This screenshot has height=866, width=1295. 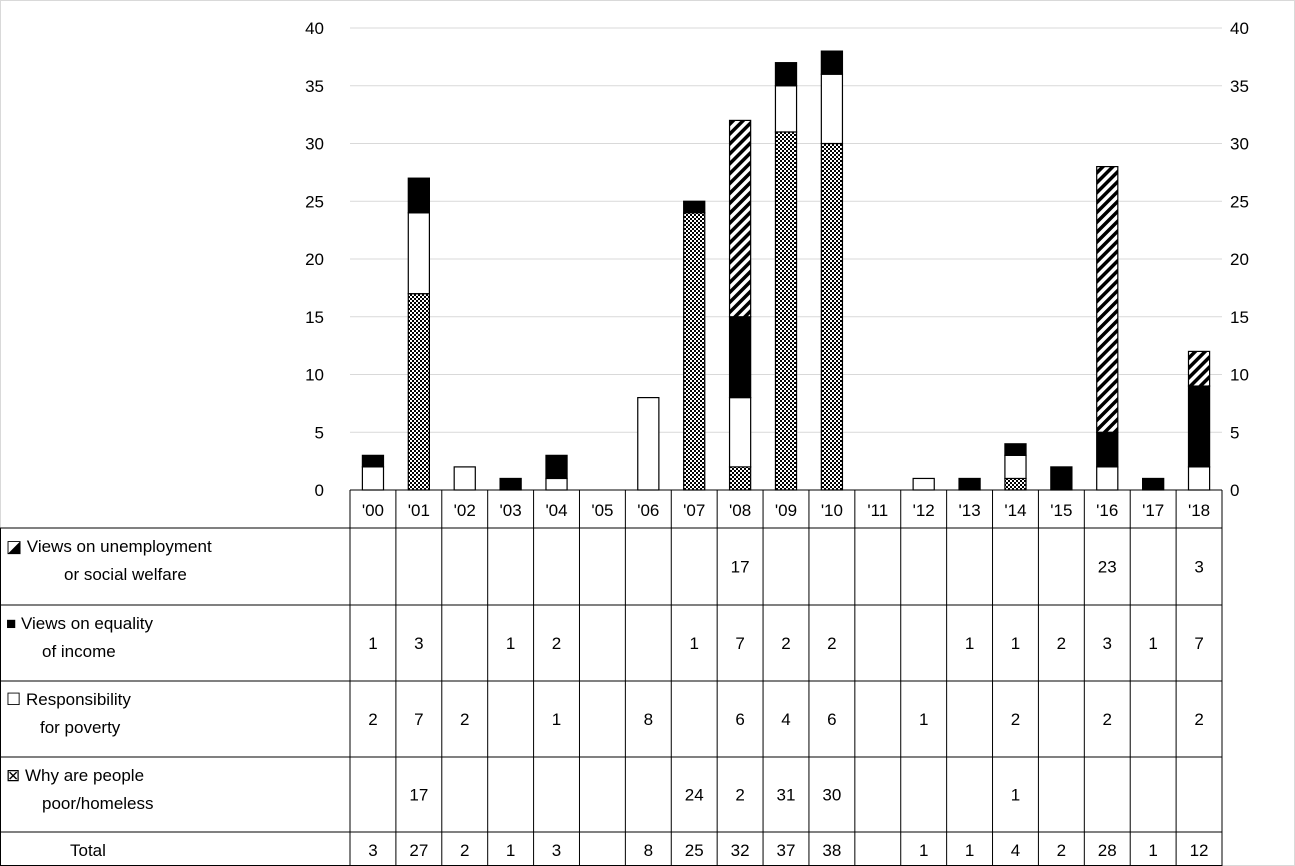 What do you see at coordinates (418, 850) in the screenshot?
I see `table-total-value: 27` at bounding box center [418, 850].